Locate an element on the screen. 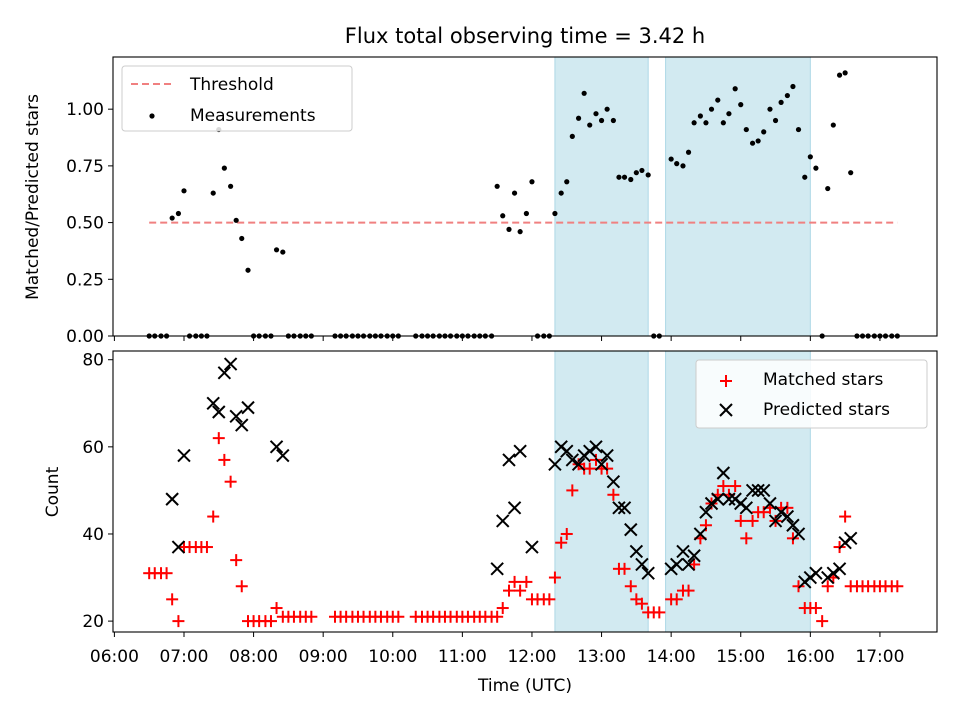 This screenshot has height=720, width=960. y-tick-label: 60 is located at coordinates (93, 448).